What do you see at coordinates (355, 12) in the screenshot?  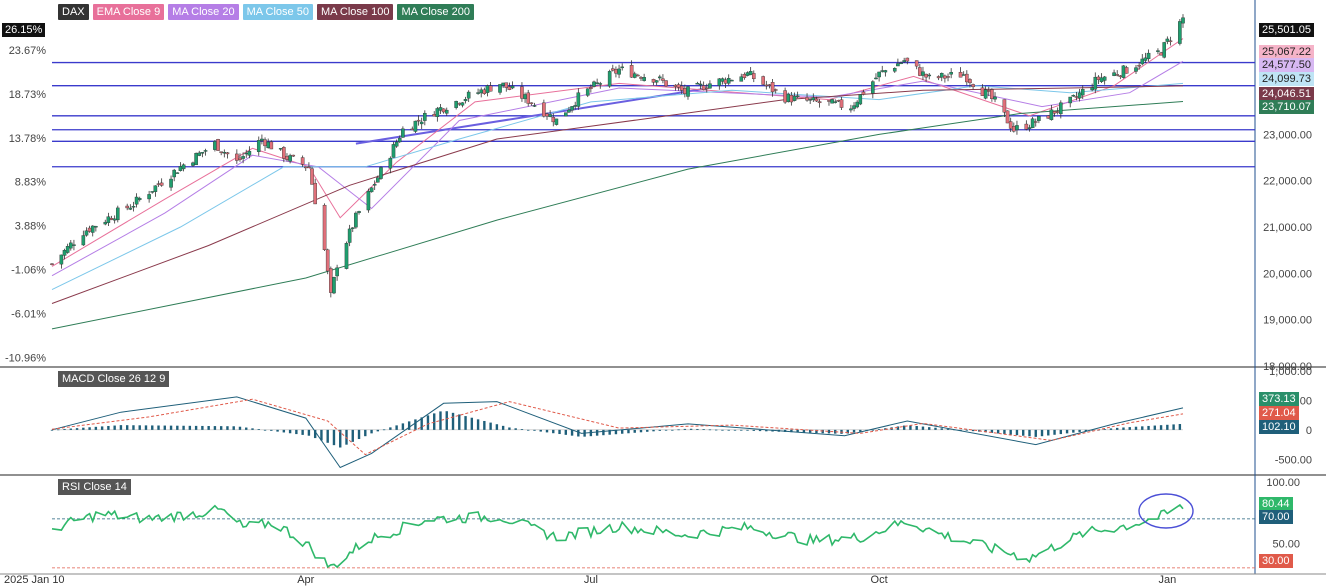 I see `legend-item: MA Close 100` at bounding box center [355, 12].